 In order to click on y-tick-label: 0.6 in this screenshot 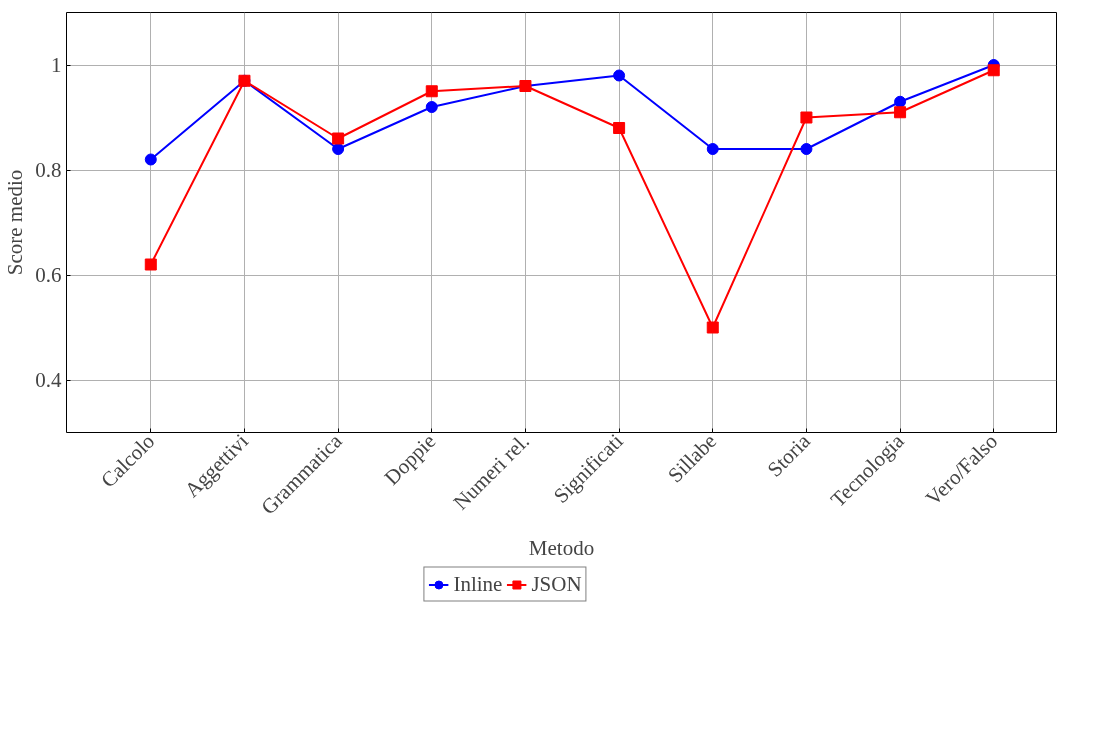, I will do `click(48, 275)`.